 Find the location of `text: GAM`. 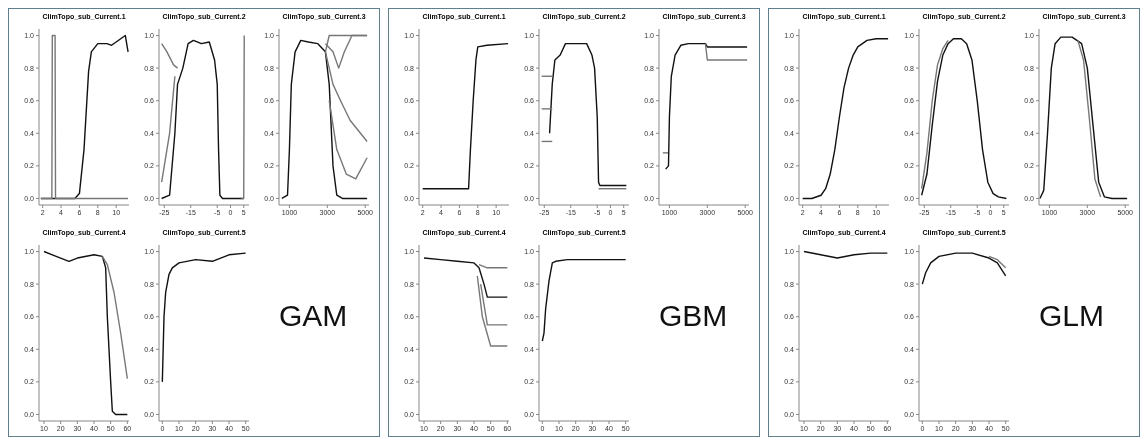

text: GAM is located at coordinates (313, 316).